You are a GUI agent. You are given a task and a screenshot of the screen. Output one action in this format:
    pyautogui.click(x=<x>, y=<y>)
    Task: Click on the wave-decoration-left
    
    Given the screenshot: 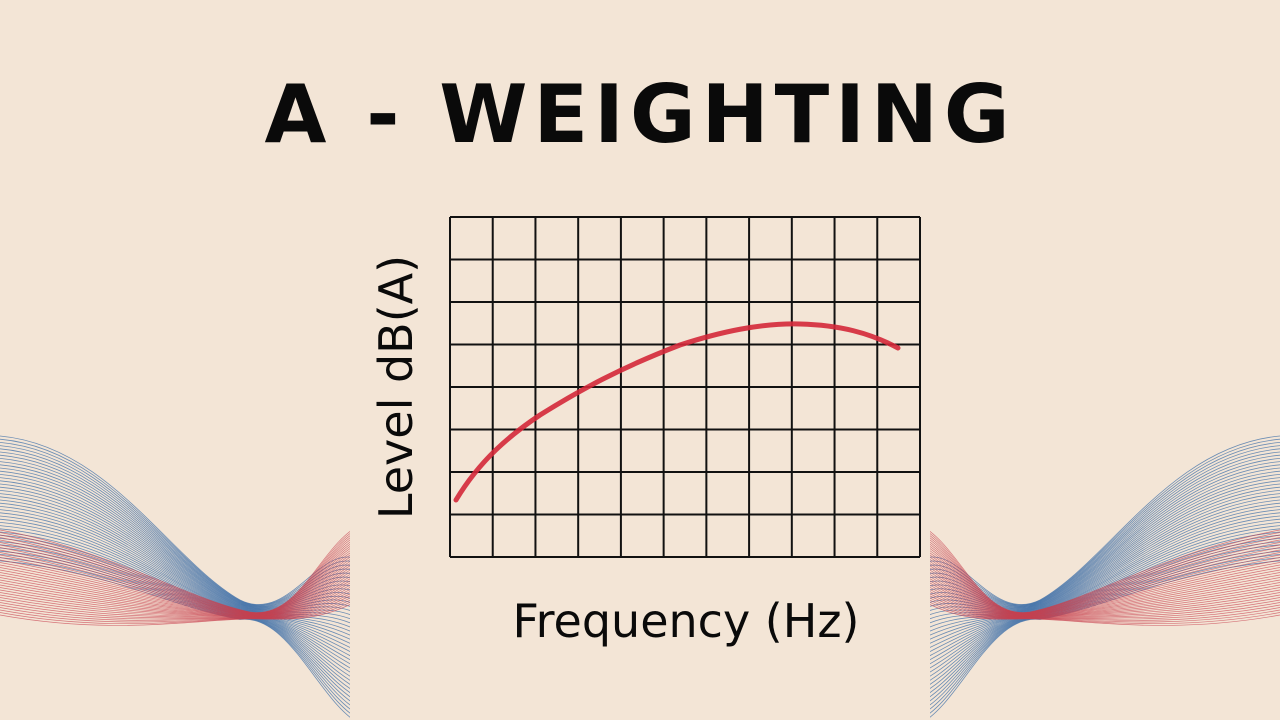 What is the action you would take?
    pyautogui.click(x=175, y=576)
    